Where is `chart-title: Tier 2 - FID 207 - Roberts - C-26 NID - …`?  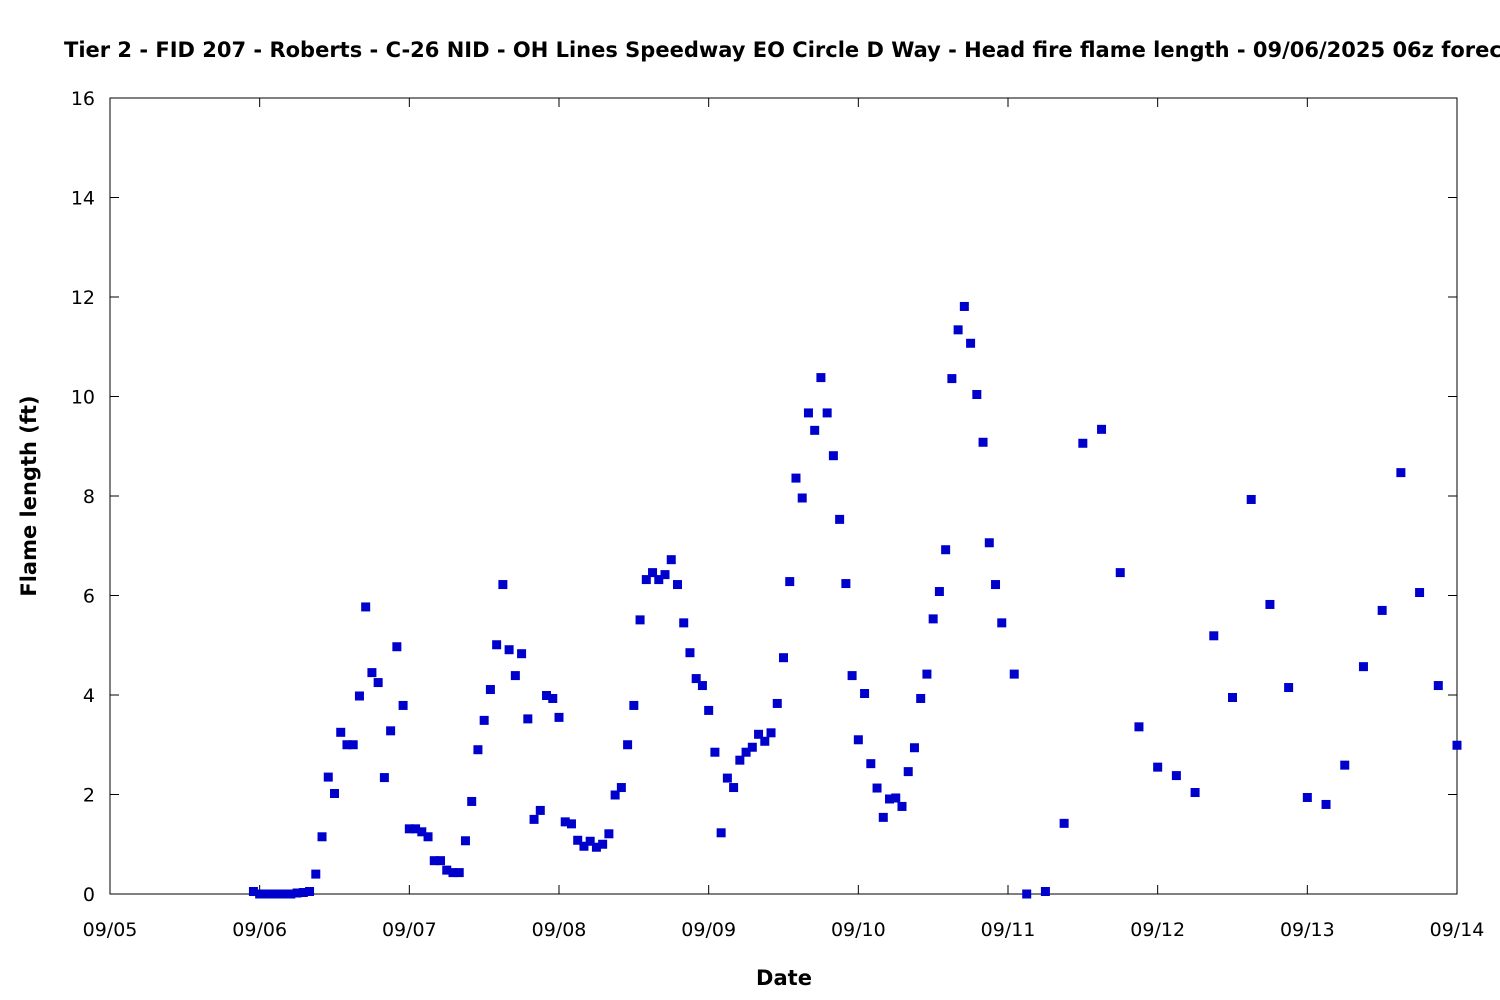 chart-title: Tier 2 - FID 207 - Roberts - C-26 NID - … is located at coordinates (782, 50).